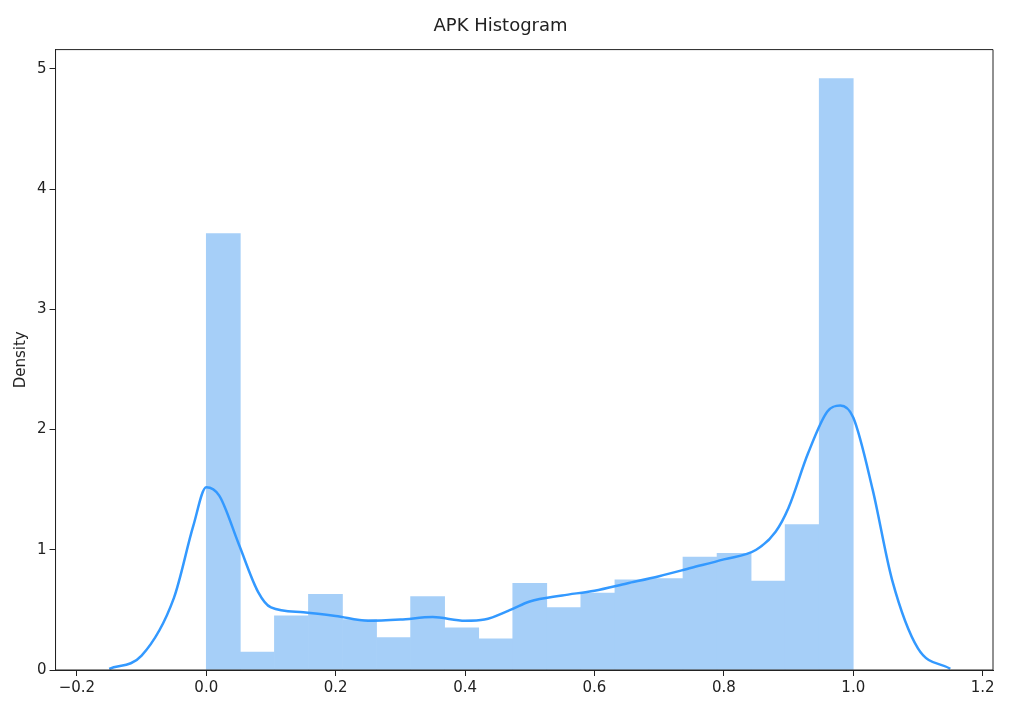  Describe the element at coordinates (77, 686) in the screenshot. I see `x-tick-label: −0.2` at that location.